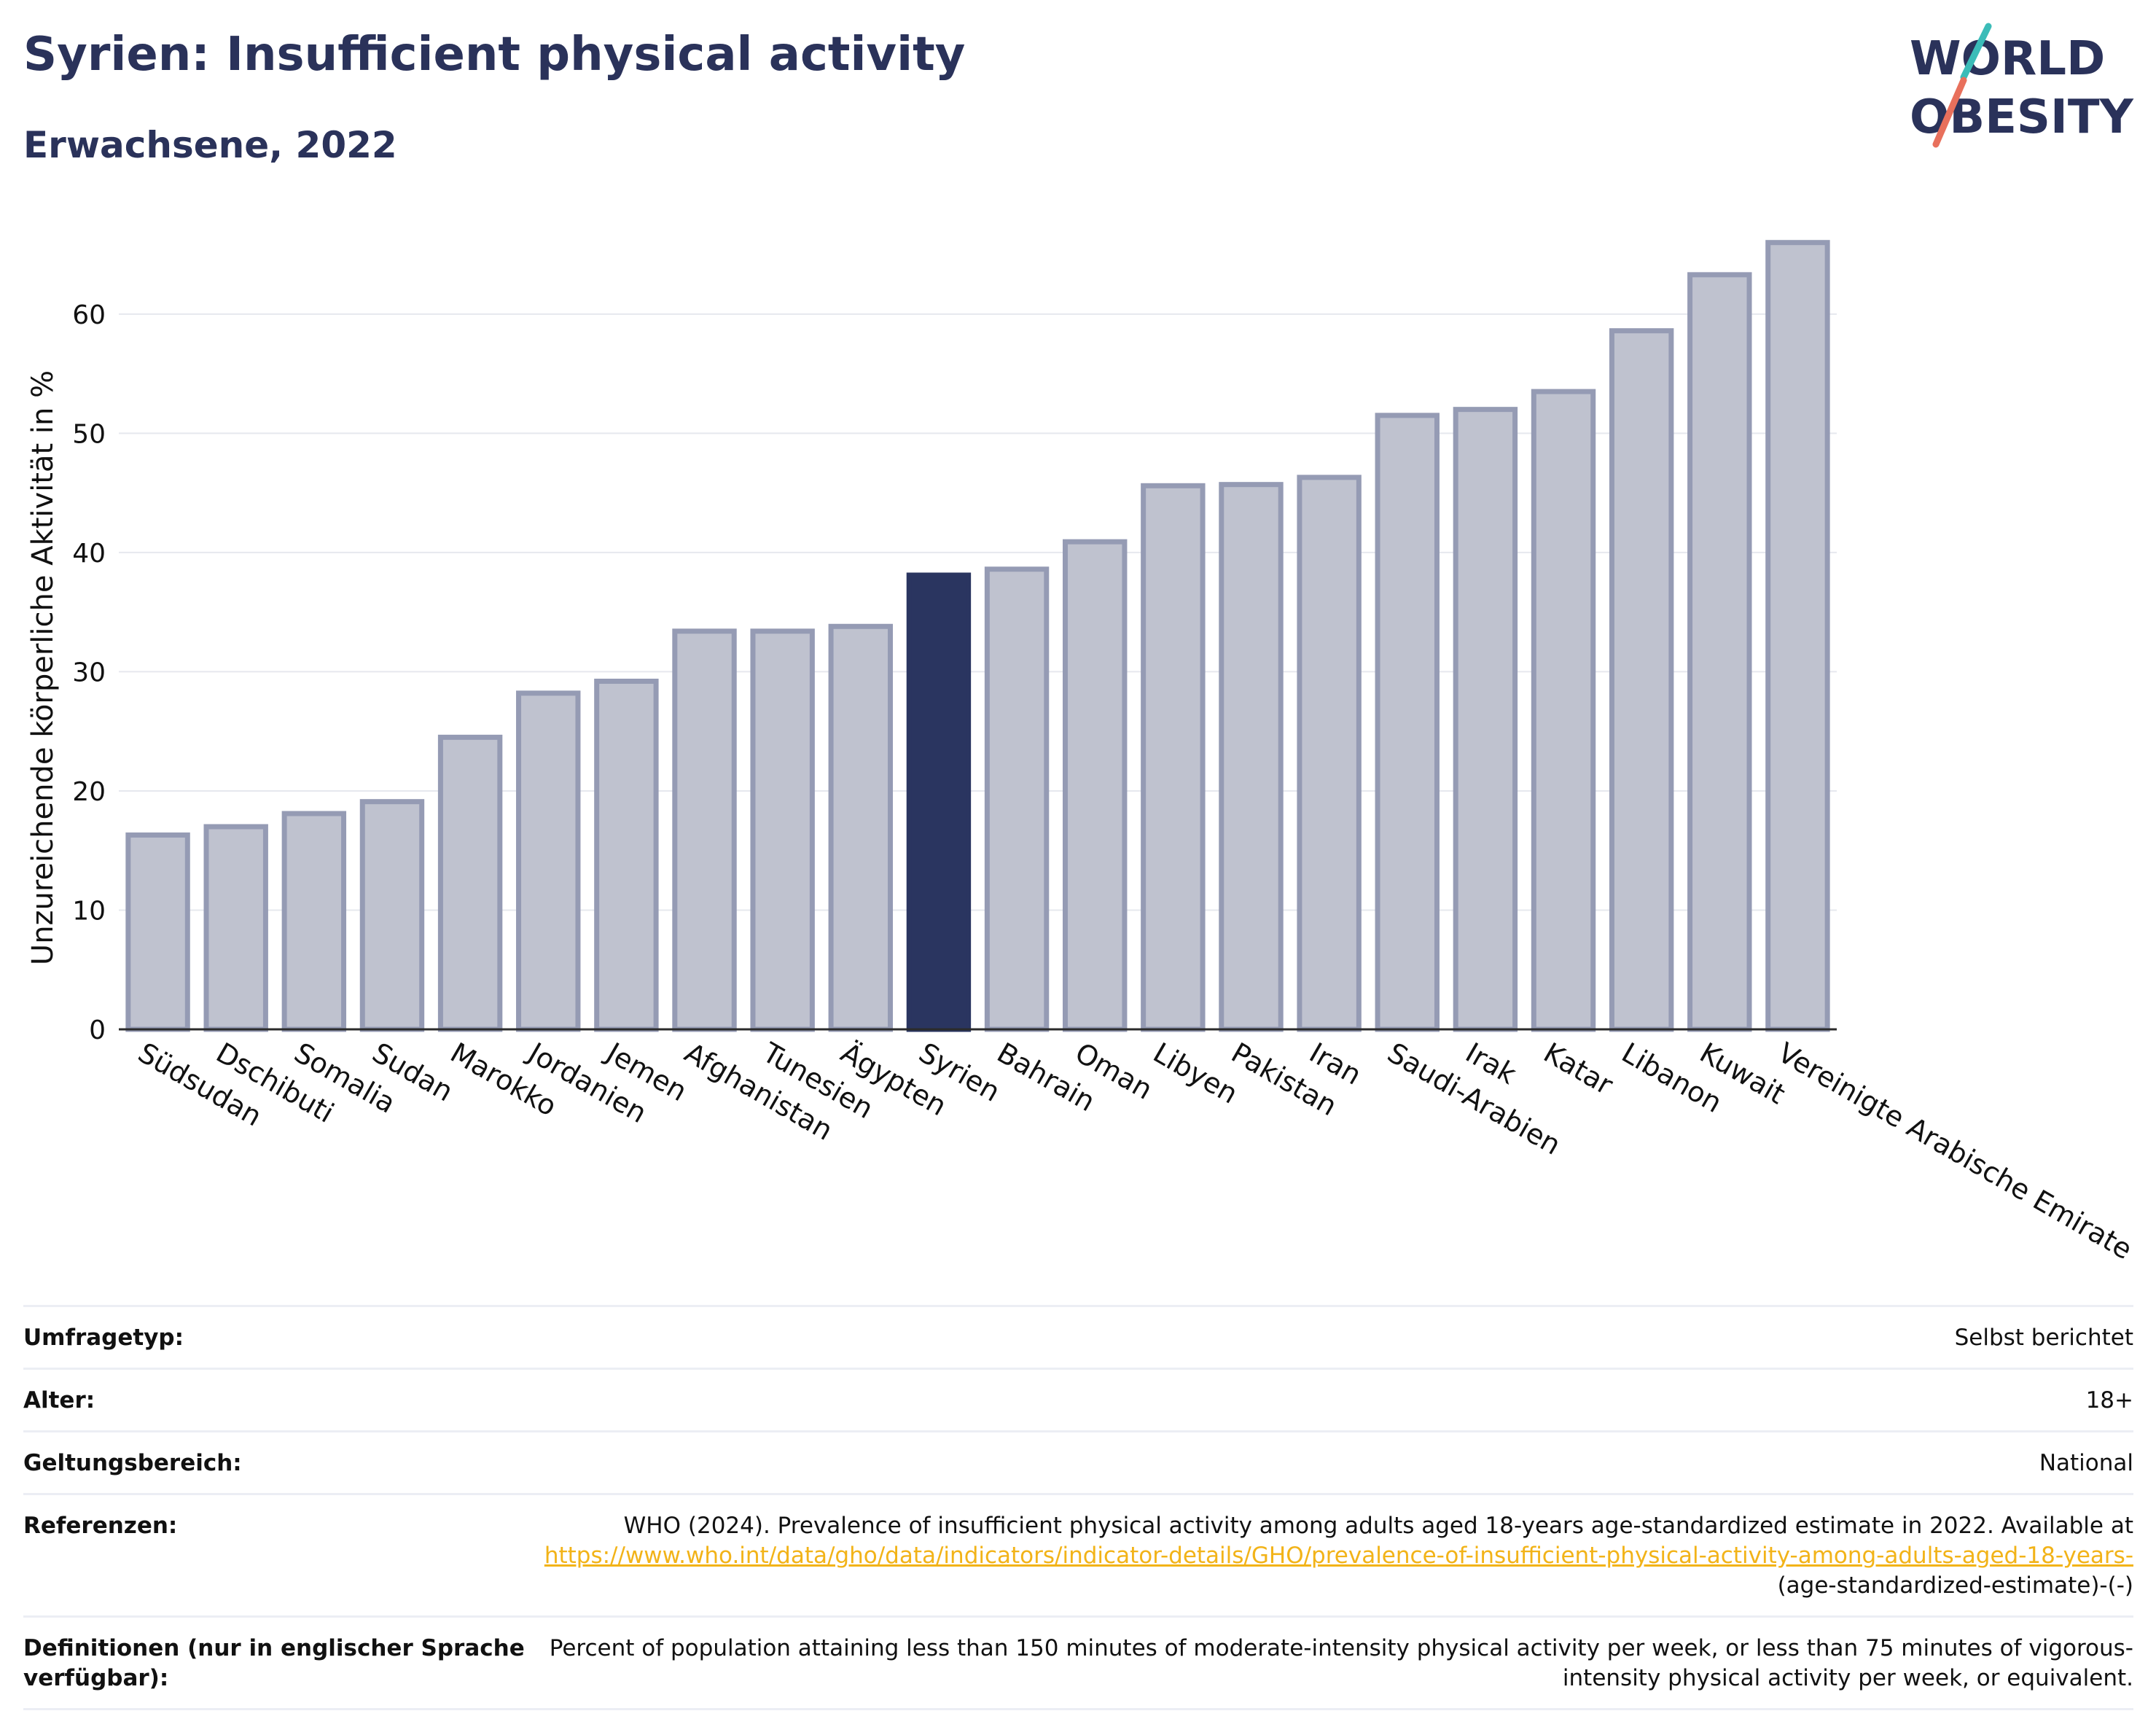  I want to click on meta-label-references: Referenzen:, so click(101, 1526).